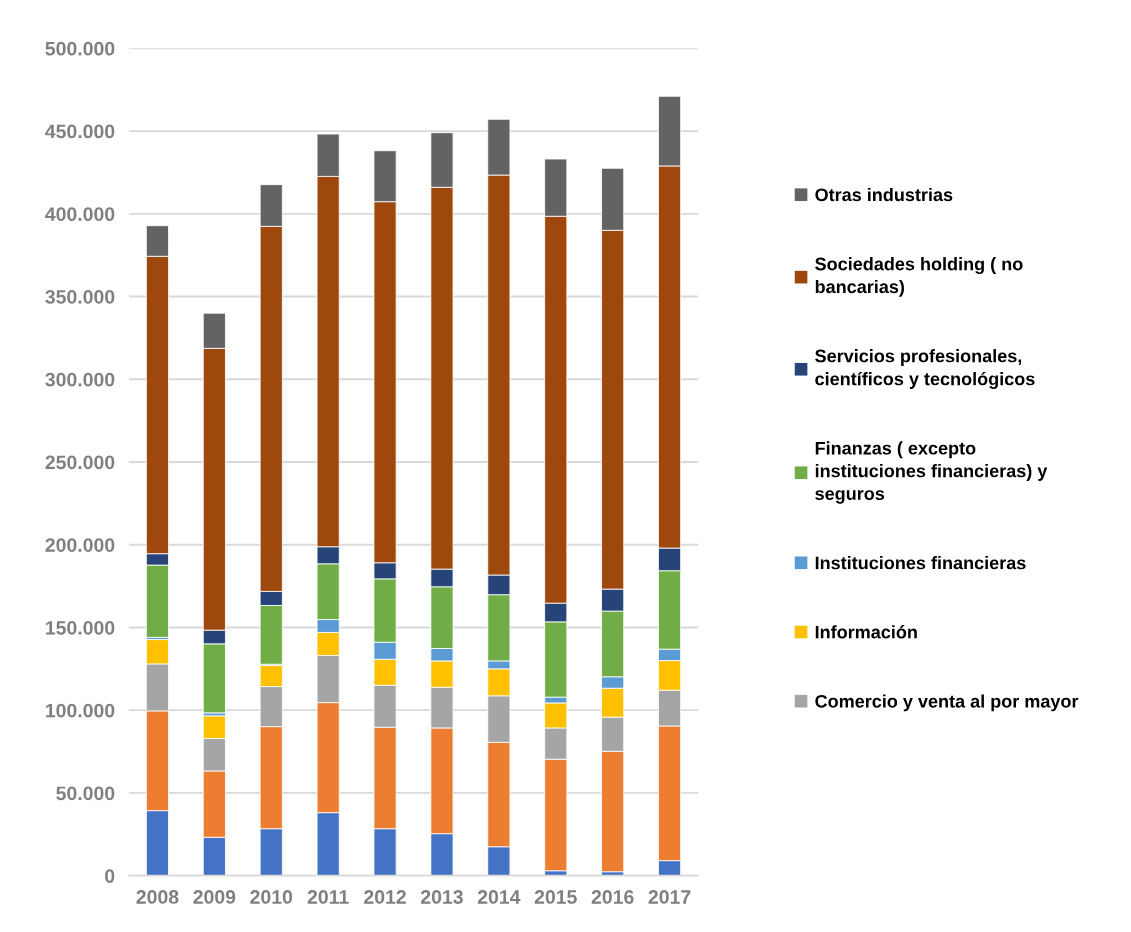 The image size is (1131, 932). Describe the element at coordinates (80, 379) in the screenshot. I see `y-tick-label: 300.000` at that location.